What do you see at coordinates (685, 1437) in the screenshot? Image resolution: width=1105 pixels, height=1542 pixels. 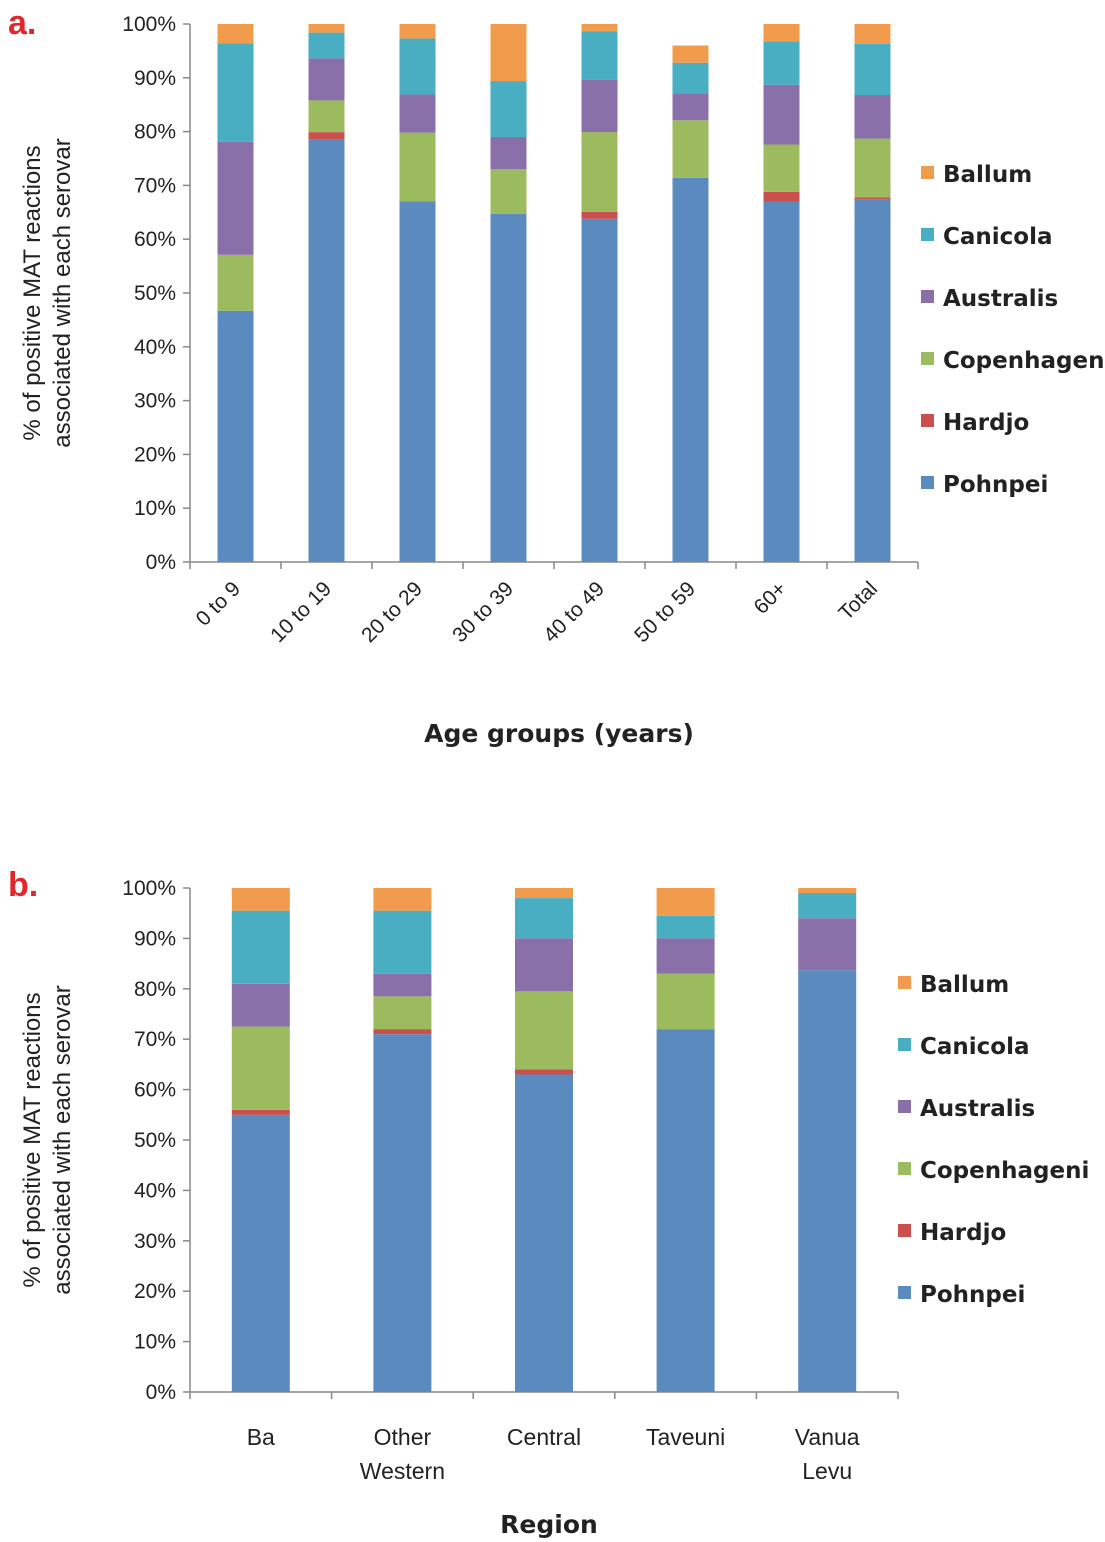 I see `x-category-label: Taveuni` at bounding box center [685, 1437].